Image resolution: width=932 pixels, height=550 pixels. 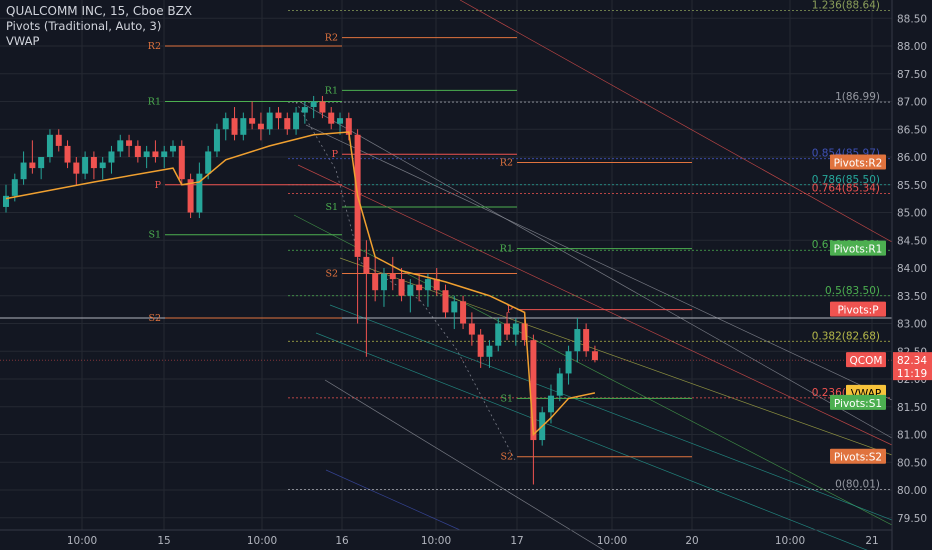 I want to click on time-tick-label: 16, so click(x=342, y=541).